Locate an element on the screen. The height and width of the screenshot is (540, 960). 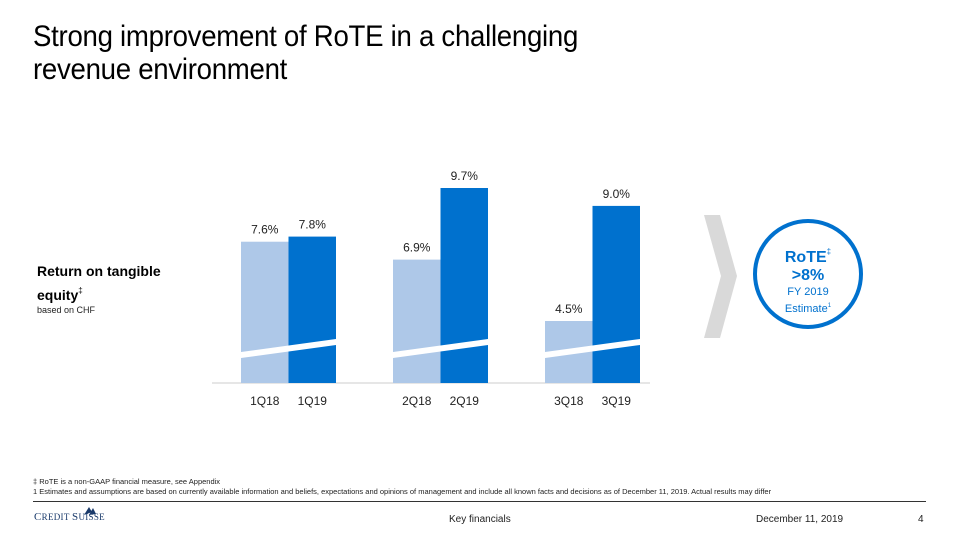
callout-metric: RoTE is located at coordinates (805, 257).